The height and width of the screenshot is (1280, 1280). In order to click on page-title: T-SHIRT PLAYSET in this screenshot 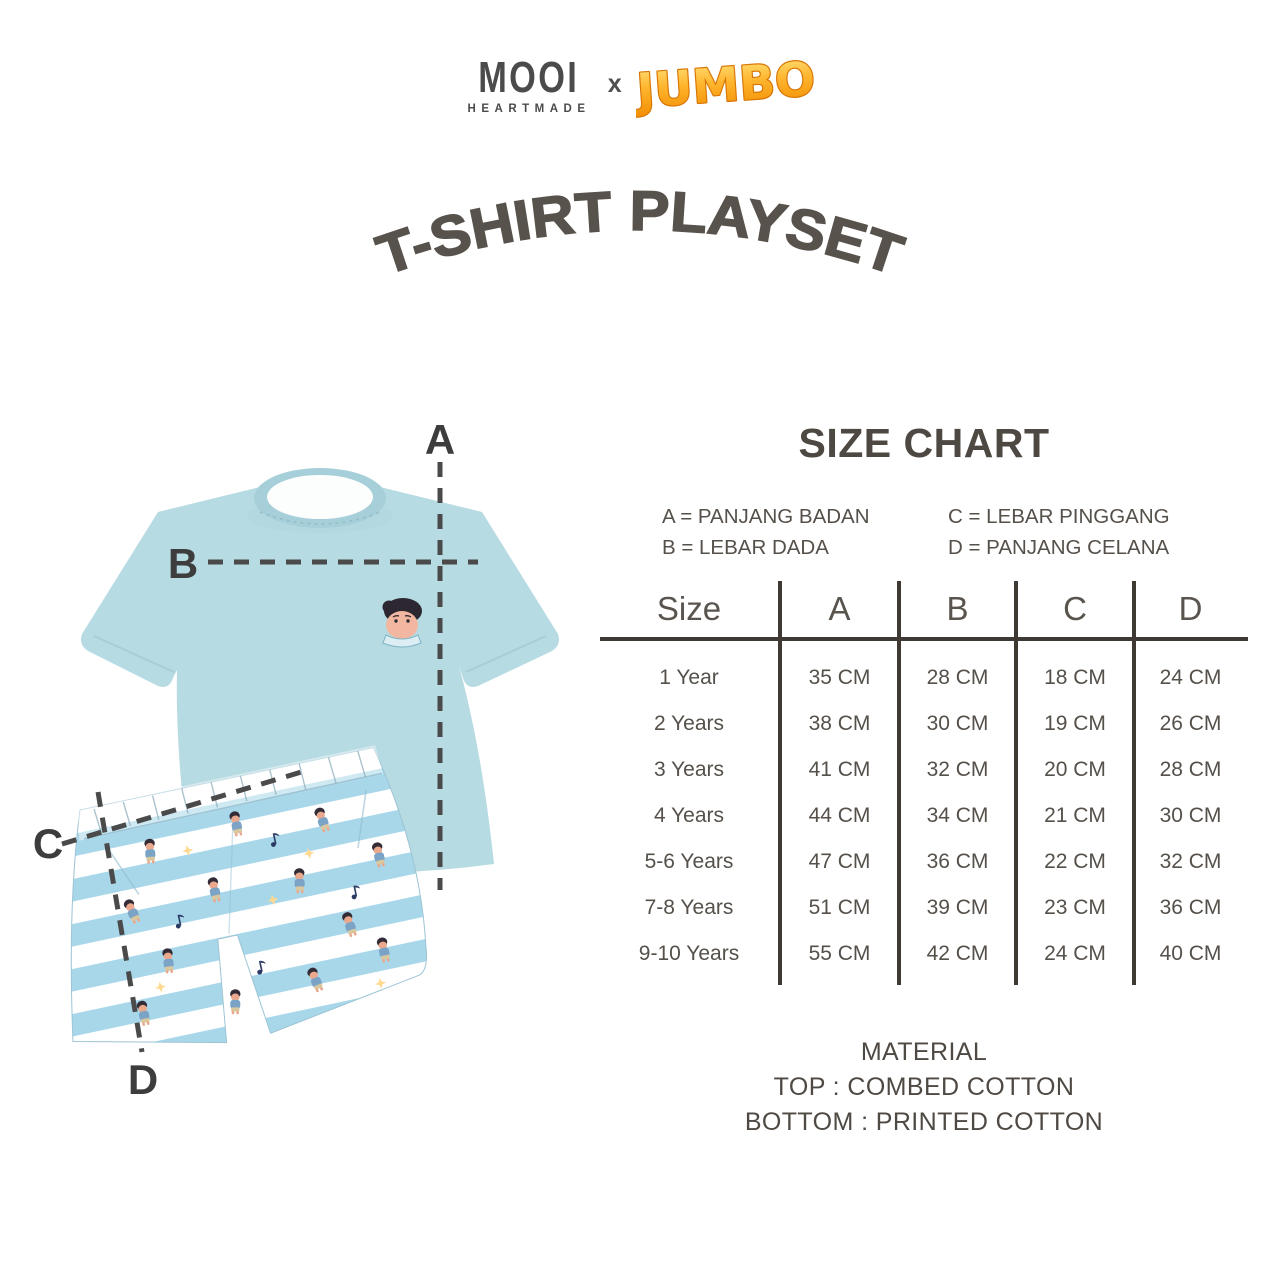, I will do `click(639, 232)`.